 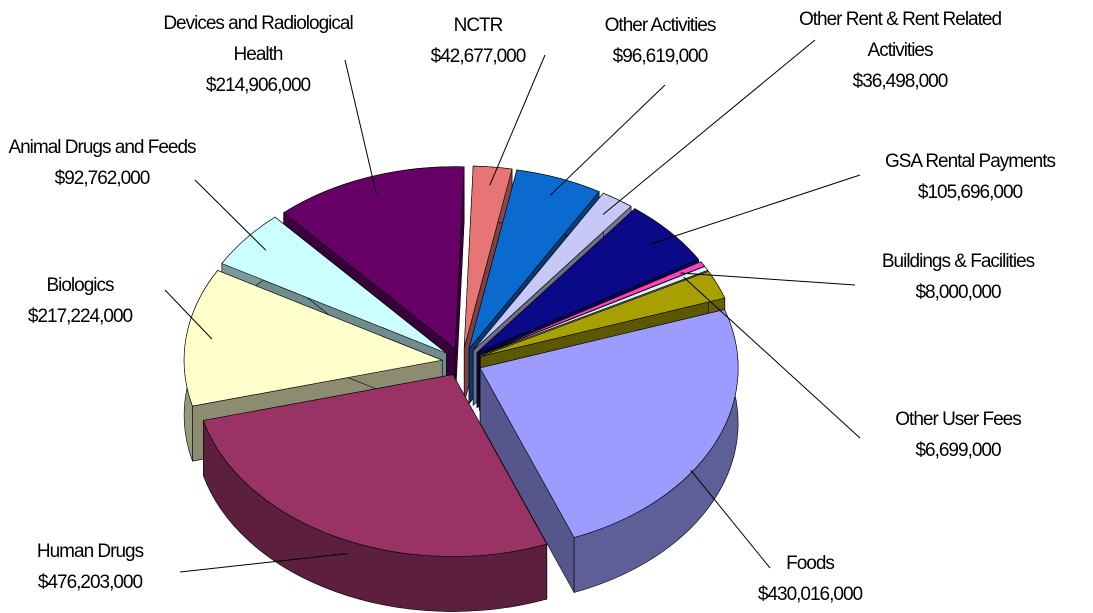 What do you see at coordinates (660, 41) in the screenshot?
I see `slice-label: Other Activities $96,619,000` at bounding box center [660, 41].